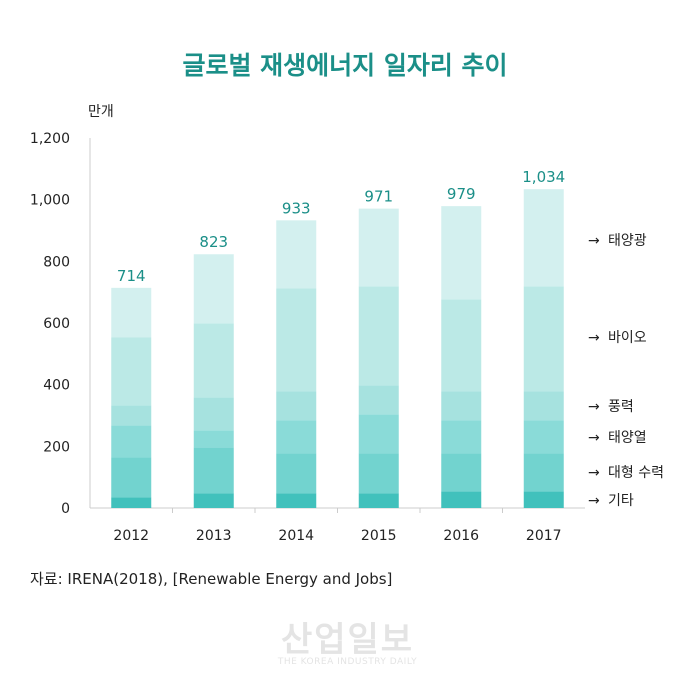  Describe the element at coordinates (56, 262) in the screenshot. I see `y-tick-label: 800` at that location.